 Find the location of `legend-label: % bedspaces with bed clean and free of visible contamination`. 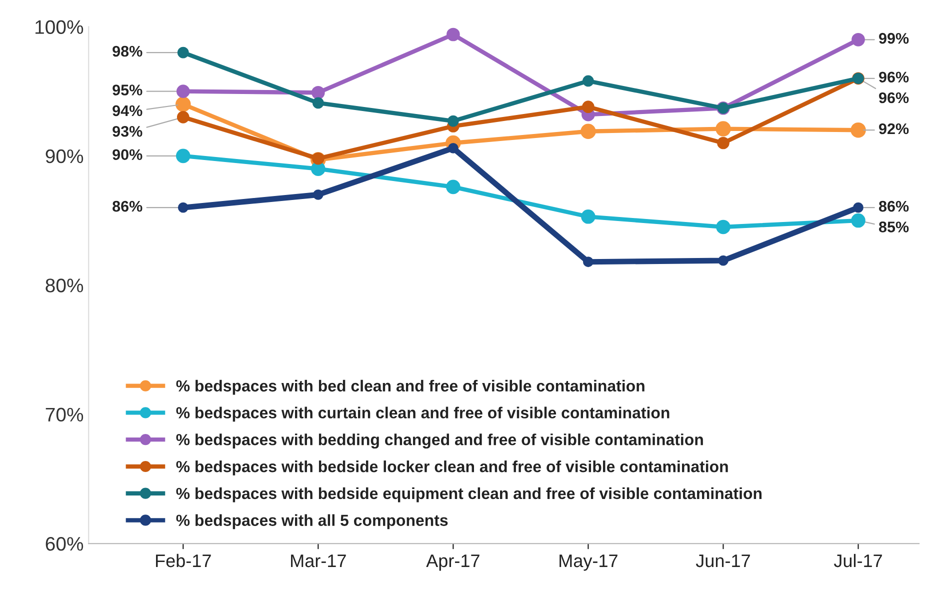

legend-label: % bedspaces with bed clean and free of visible contamination is located at coordinates (410, 387).